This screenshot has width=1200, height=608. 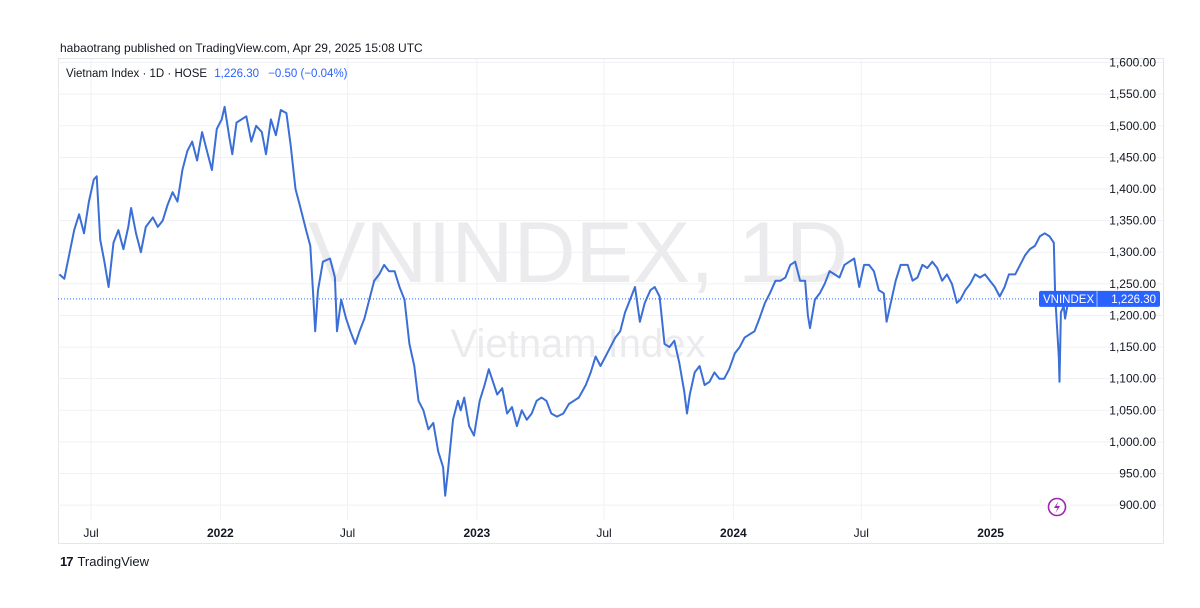 What do you see at coordinates (578, 344) in the screenshot?
I see `watermark-name: Vietnam Index` at bounding box center [578, 344].